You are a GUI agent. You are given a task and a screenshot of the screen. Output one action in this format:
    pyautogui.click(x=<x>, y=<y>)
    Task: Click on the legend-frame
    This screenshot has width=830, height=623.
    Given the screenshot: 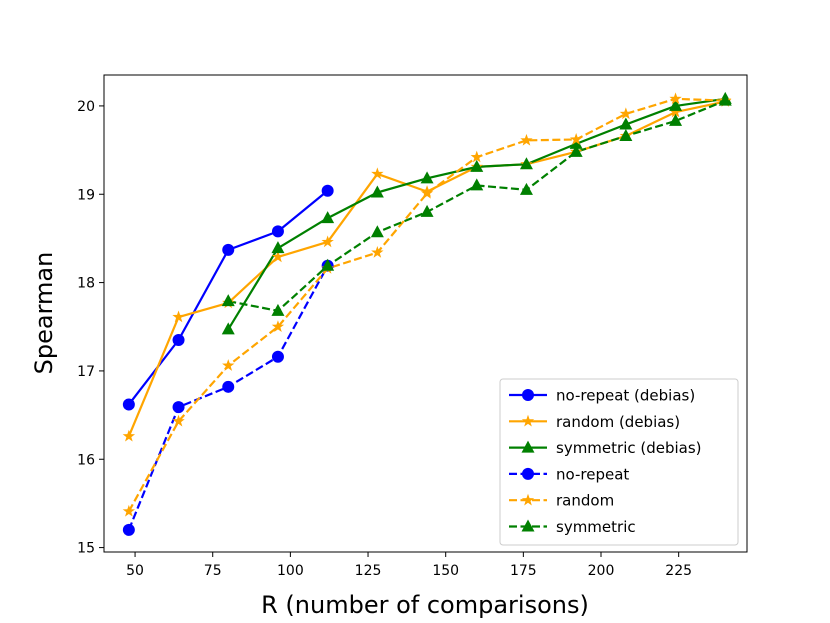 What is the action you would take?
    pyautogui.click(x=619, y=462)
    